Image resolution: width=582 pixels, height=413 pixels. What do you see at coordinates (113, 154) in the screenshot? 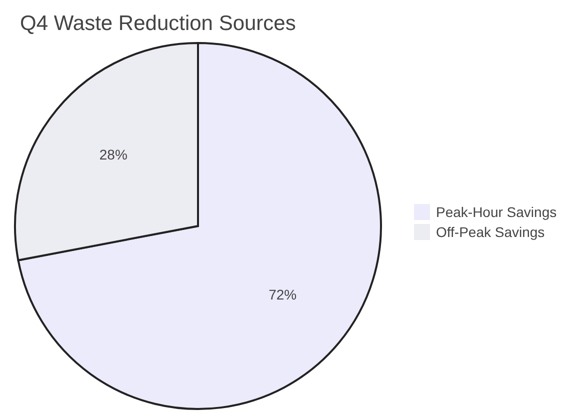
I see `data-label: 28%` at bounding box center [113, 154].